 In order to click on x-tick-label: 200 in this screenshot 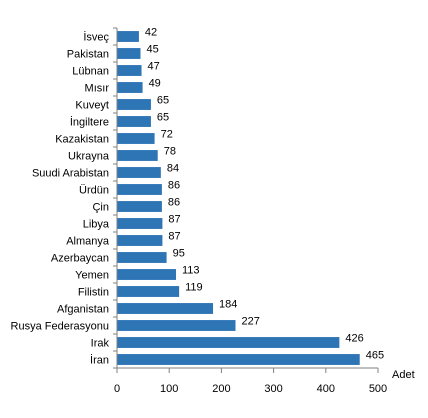, I will do `click(221, 389)`.